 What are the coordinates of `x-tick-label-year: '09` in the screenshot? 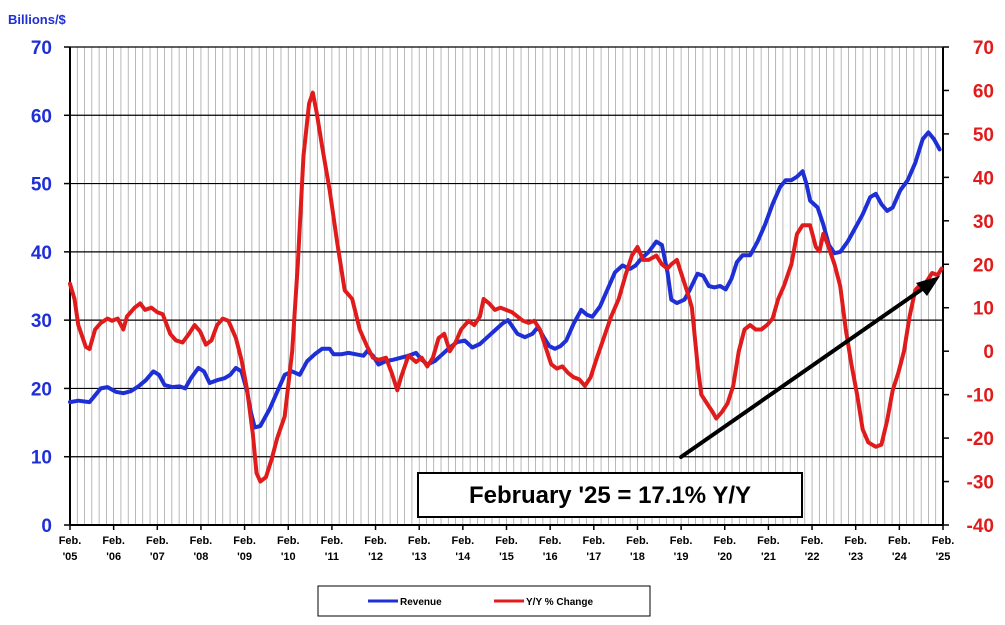 It's located at (244, 557).